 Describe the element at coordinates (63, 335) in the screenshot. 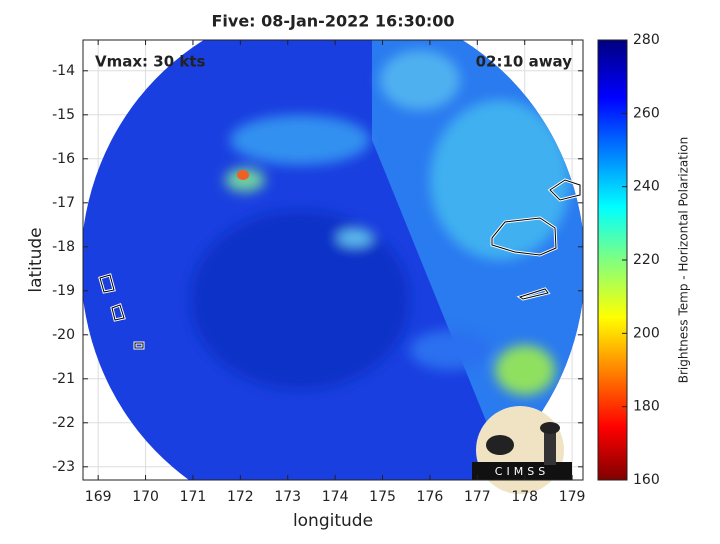

I see `y-tick-label: -20` at that location.